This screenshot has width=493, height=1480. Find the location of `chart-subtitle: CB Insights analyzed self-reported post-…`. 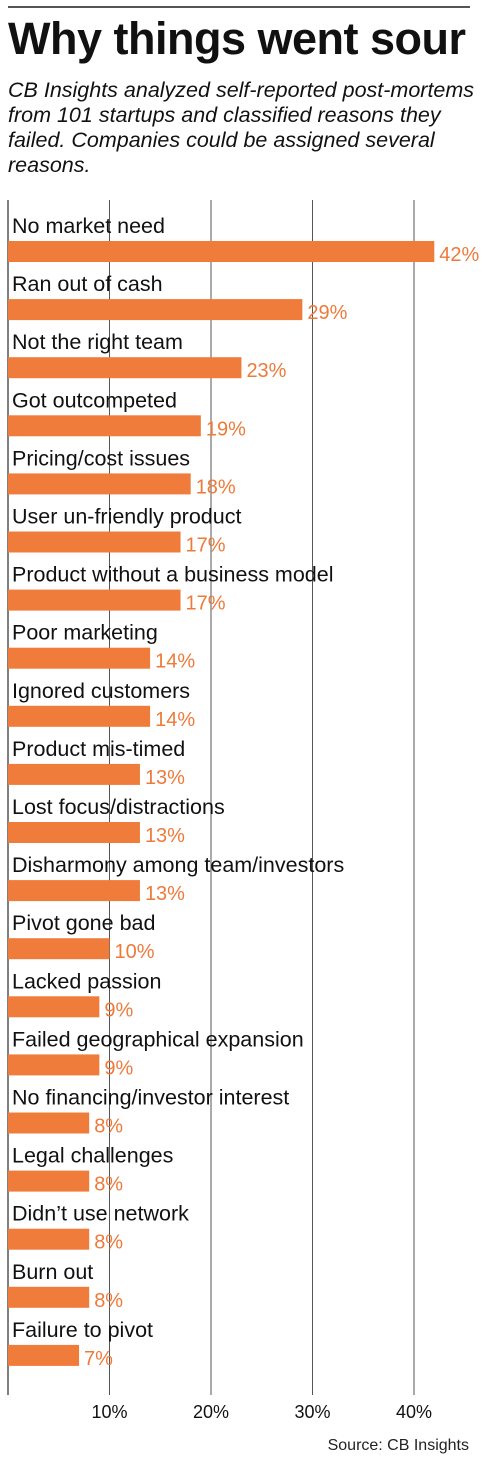

chart-subtitle: CB Insights analyzed self-reported post-… is located at coordinates (241, 127).